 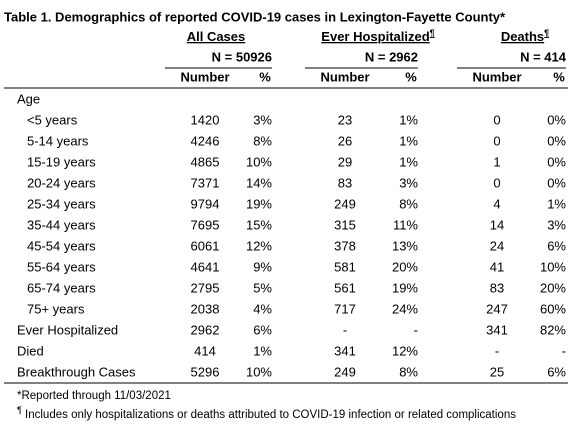 What do you see at coordinates (405, 224) in the screenshot?
I see `cell-percent: 11%` at bounding box center [405, 224].